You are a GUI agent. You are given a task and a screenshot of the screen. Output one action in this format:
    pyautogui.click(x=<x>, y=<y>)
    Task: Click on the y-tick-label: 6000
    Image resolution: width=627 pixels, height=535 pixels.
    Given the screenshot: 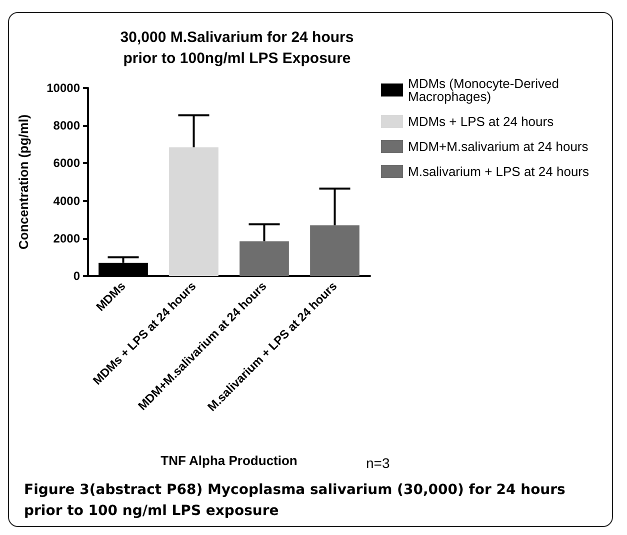 What is the action you would take?
    pyautogui.click(x=66, y=163)
    